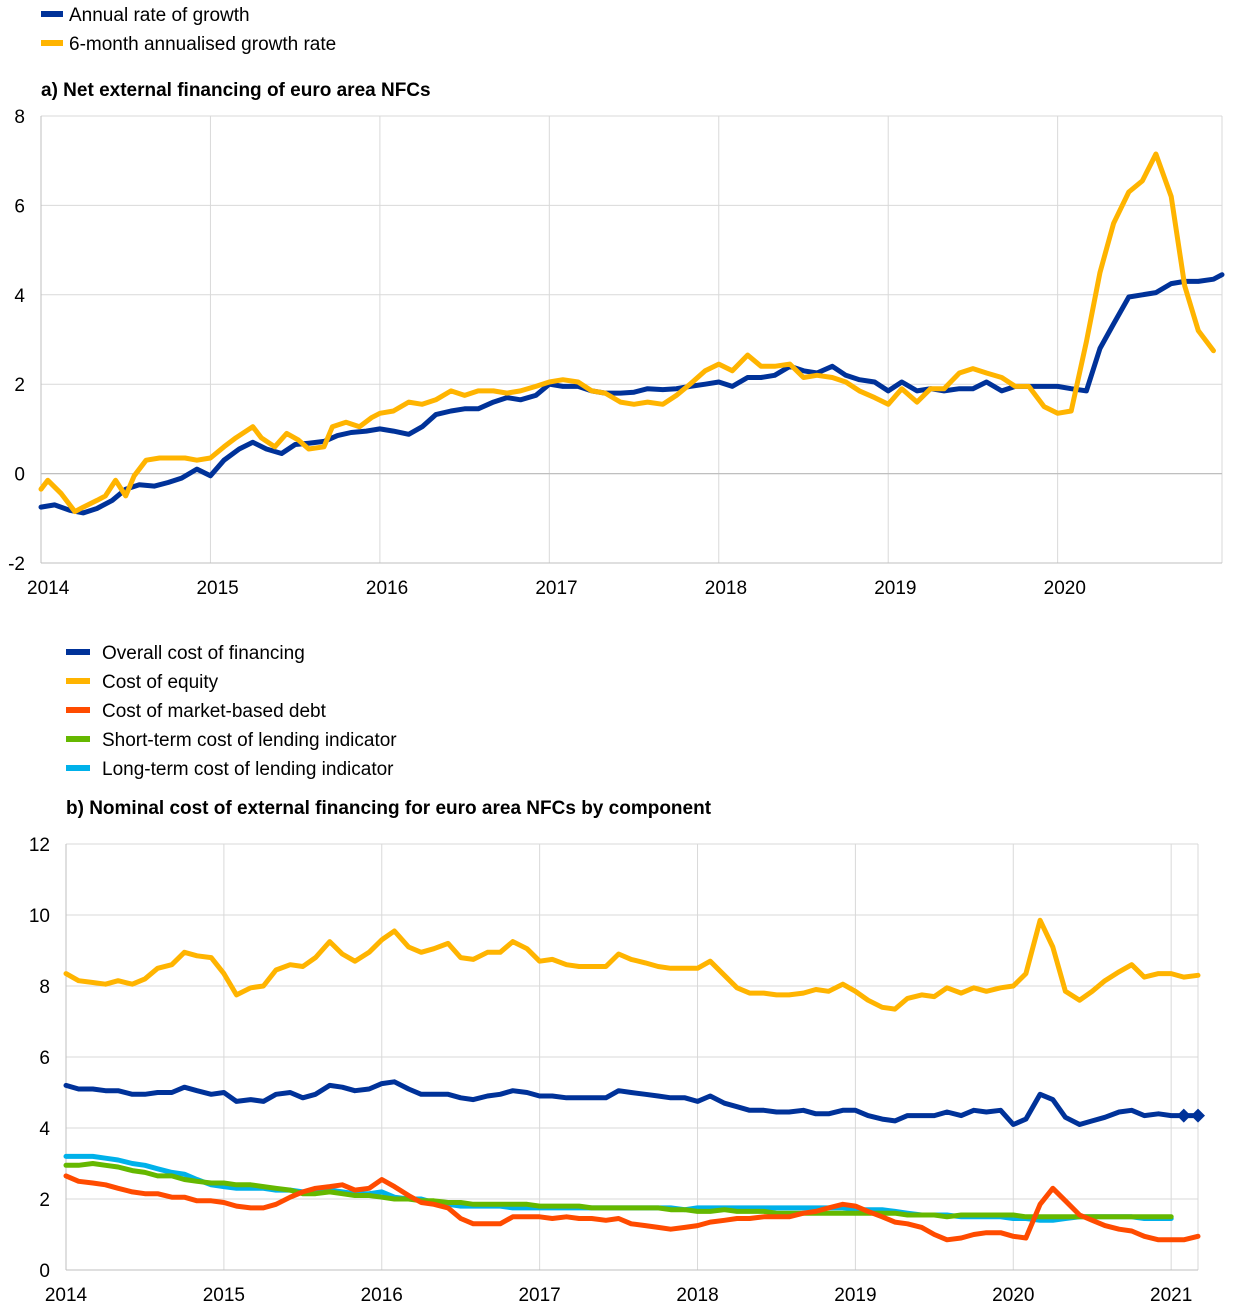 The width and height of the screenshot is (1240, 1312). I want to click on y-axis-a: 8 6 4 2 0 -2, so click(16, 341).